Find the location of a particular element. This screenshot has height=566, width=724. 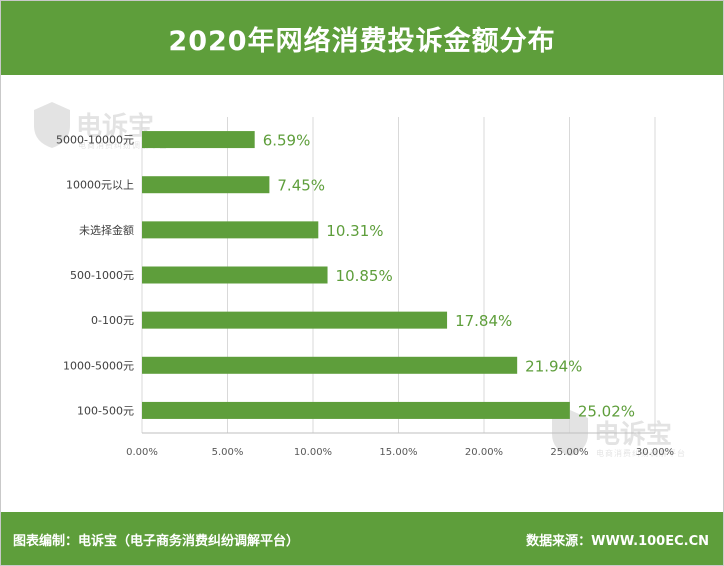

category-label: 1000-5000元 is located at coordinates (98, 365).